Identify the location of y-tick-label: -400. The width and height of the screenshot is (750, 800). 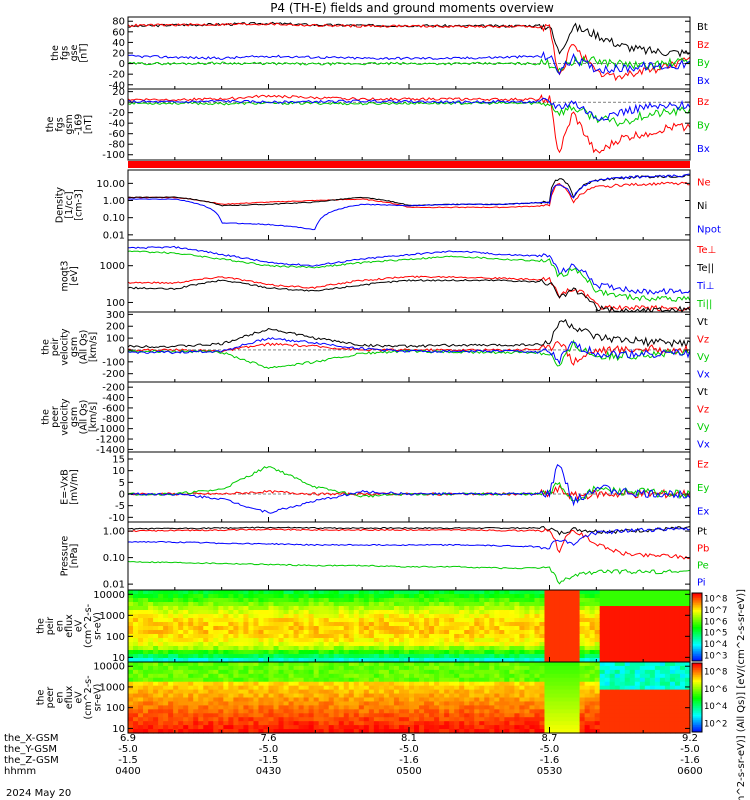
(113, 398).